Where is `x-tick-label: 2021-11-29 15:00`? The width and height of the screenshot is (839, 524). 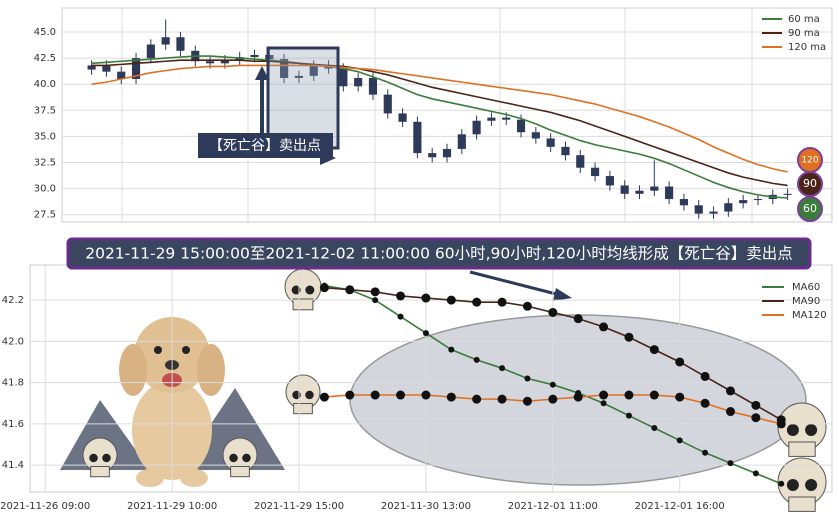 x-tick-label: 2021-11-29 15:00 is located at coordinates (299, 506).